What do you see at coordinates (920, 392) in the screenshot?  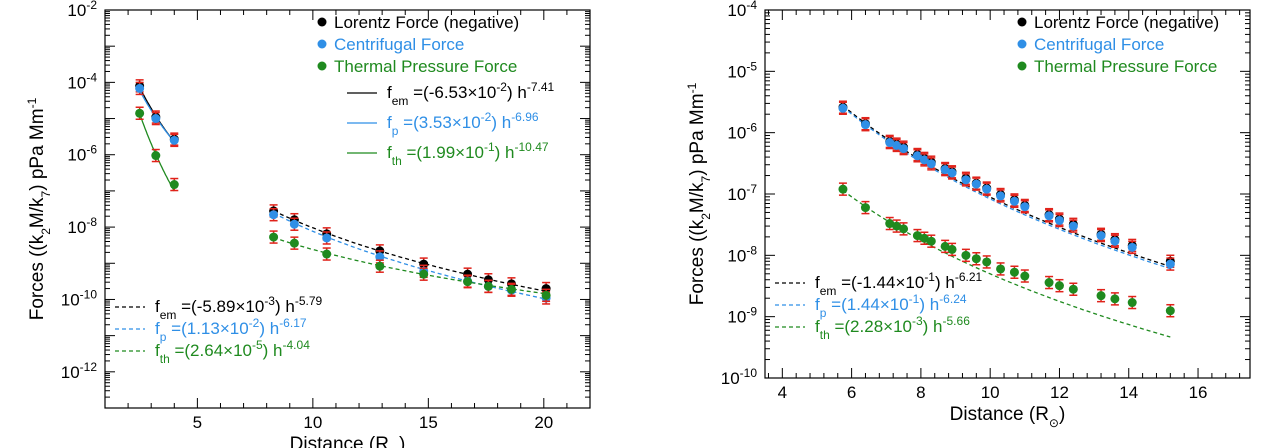 I see `x-tick-label: 8` at bounding box center [920, 392].